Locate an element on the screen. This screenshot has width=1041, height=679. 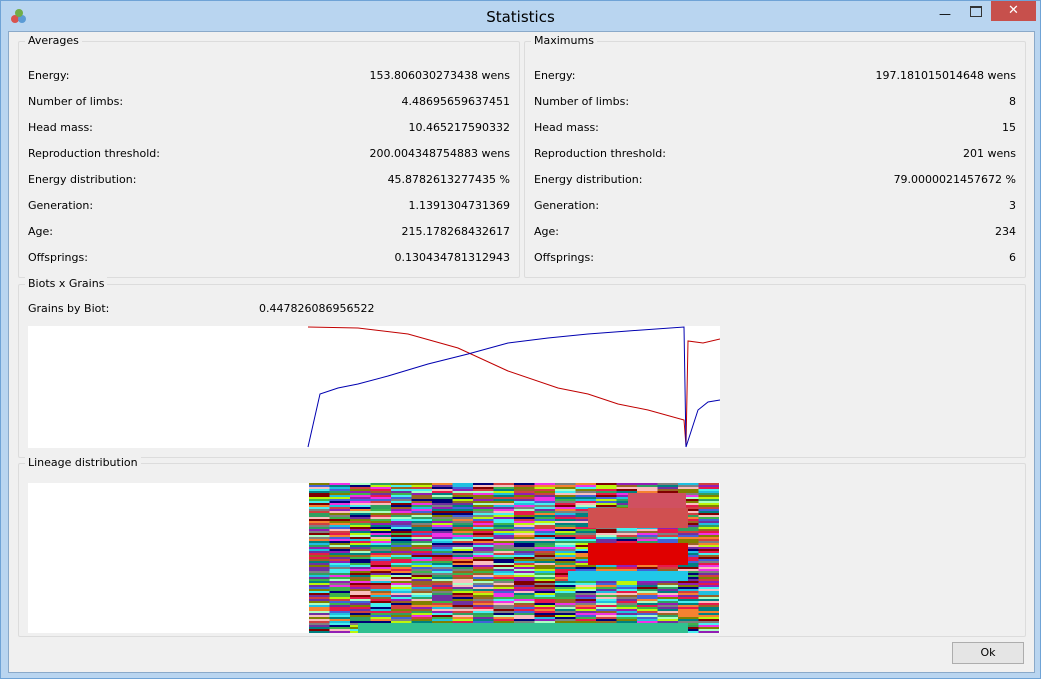
minimize-button: — is located at coordinates (945, 14).